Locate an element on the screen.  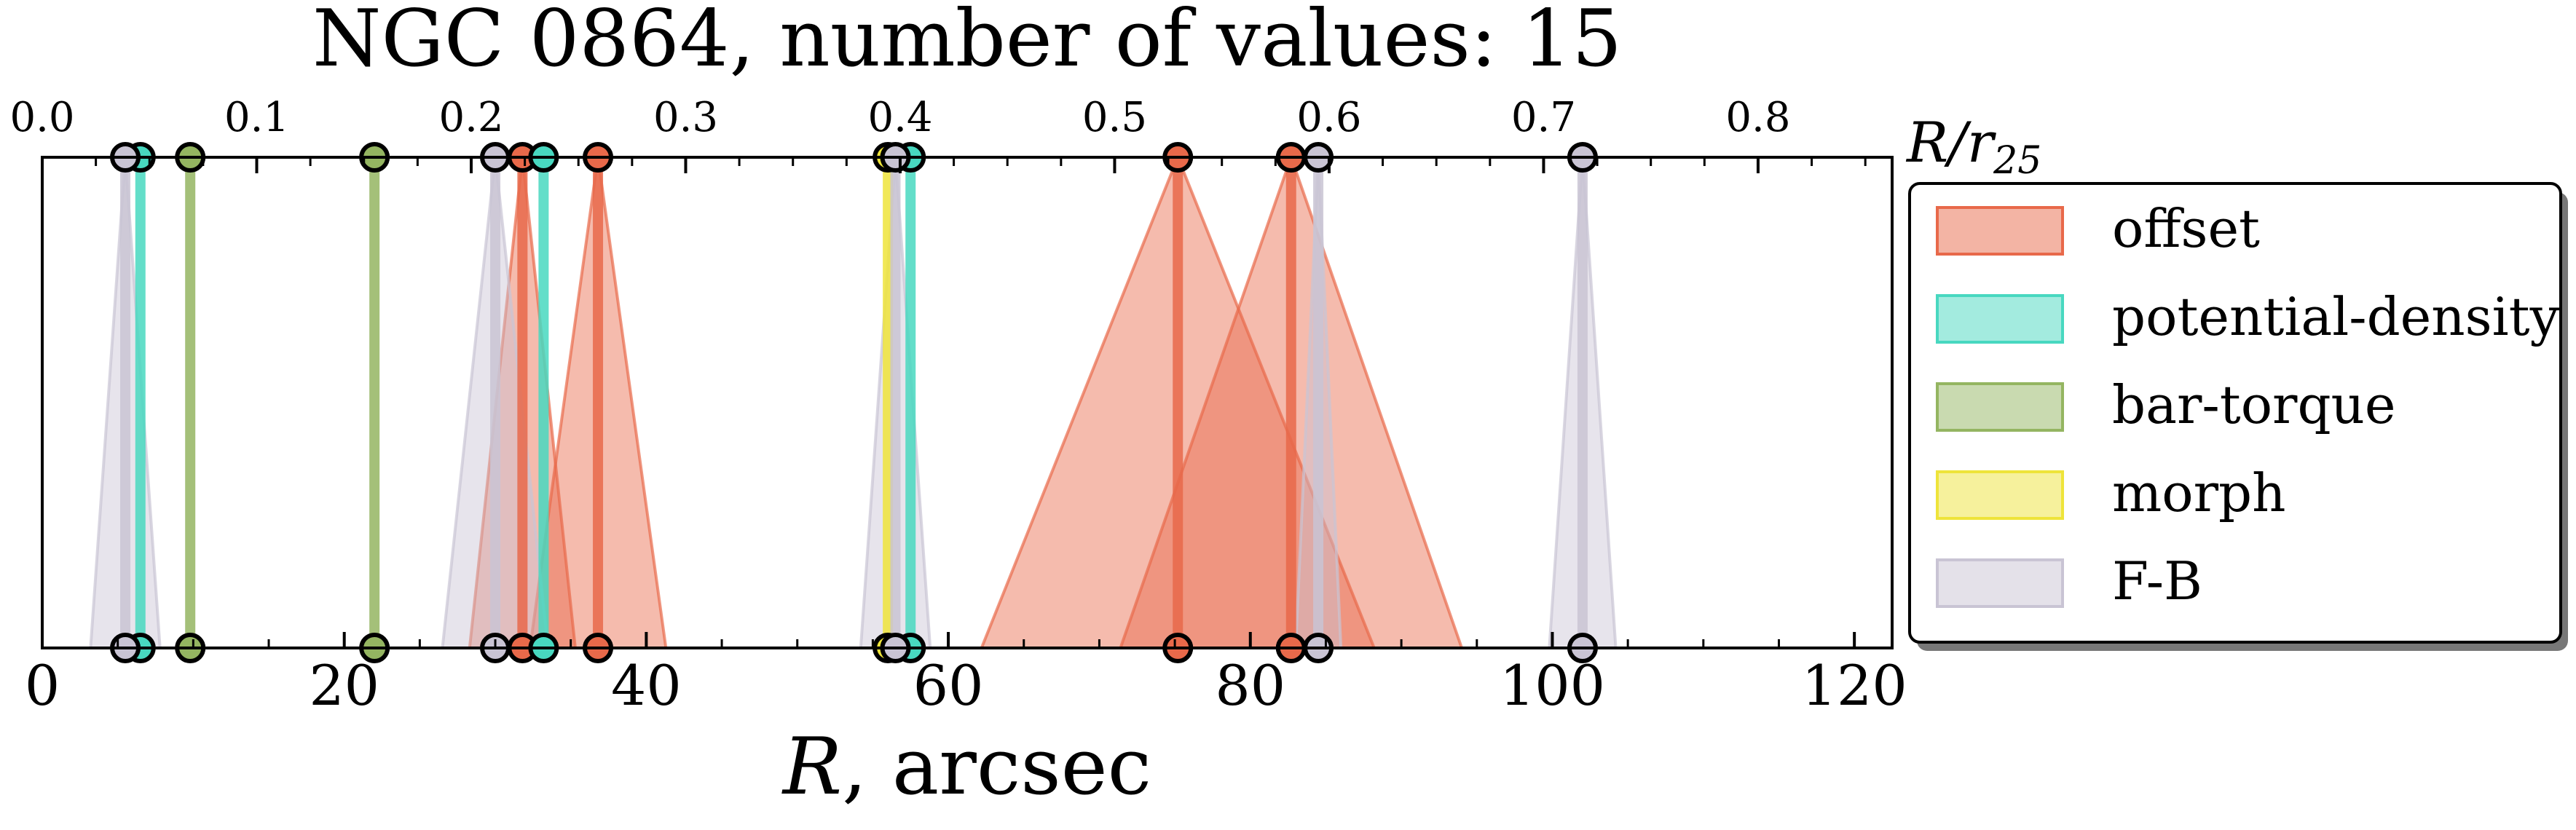
legend-label-morph: morph is located at coordinates (2199, 492).